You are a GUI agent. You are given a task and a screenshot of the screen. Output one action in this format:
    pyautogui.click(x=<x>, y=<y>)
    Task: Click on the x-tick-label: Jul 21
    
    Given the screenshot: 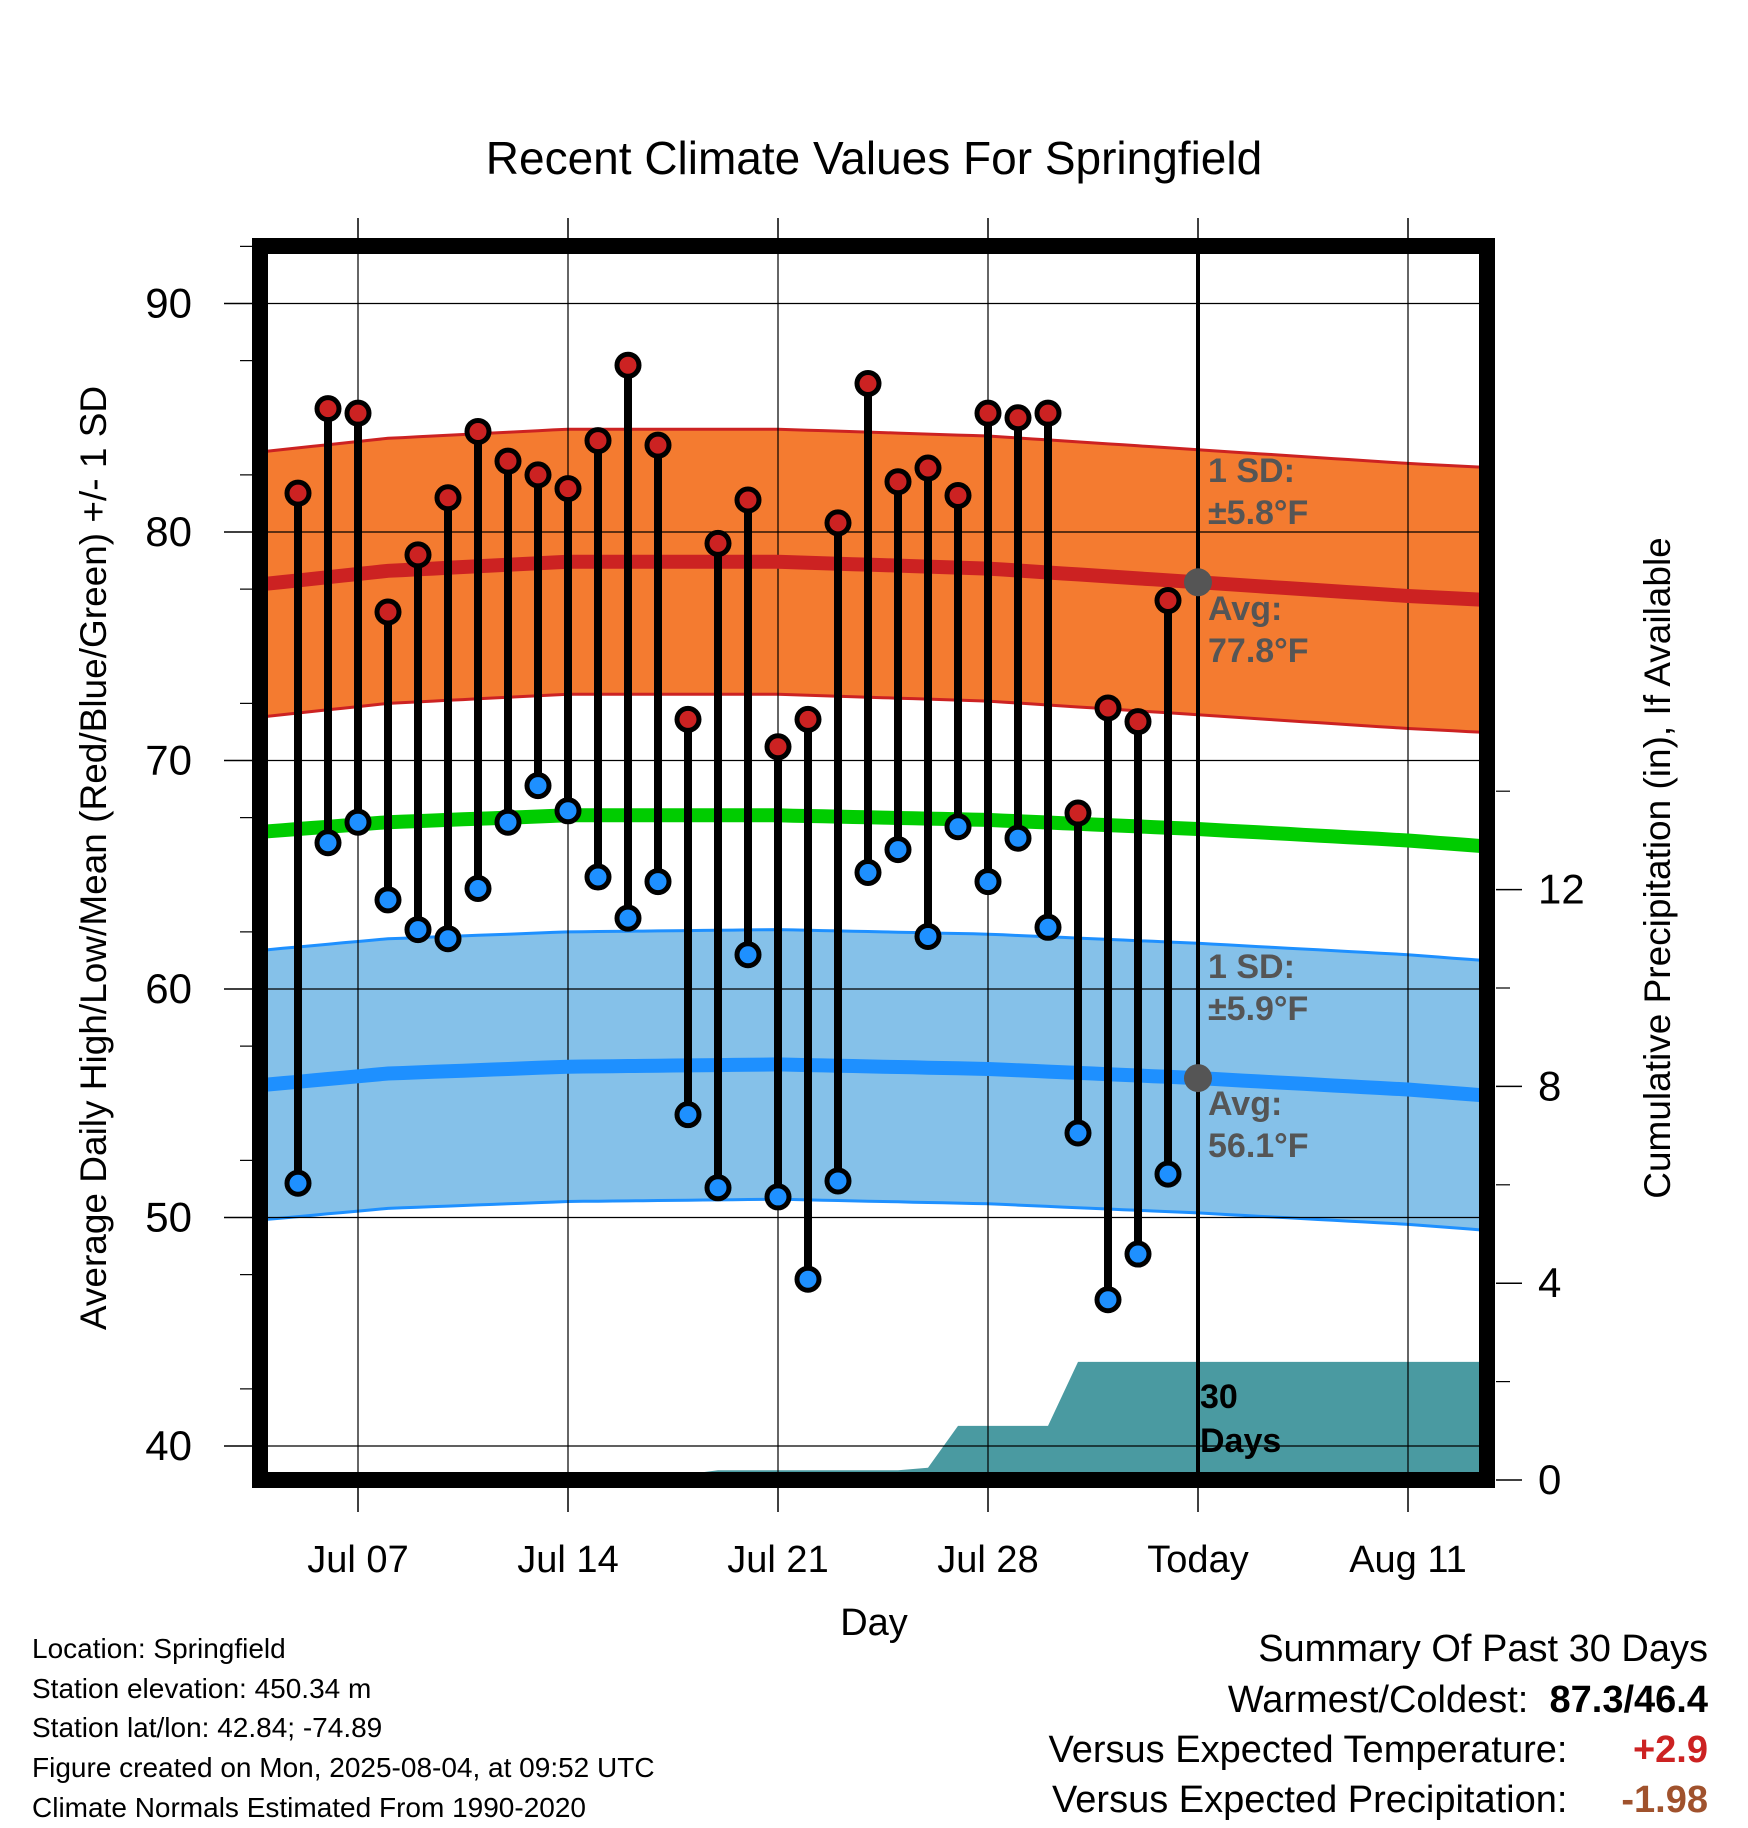 What is the action you would take?
    pyautogui.click(x=777, y=1560)
    